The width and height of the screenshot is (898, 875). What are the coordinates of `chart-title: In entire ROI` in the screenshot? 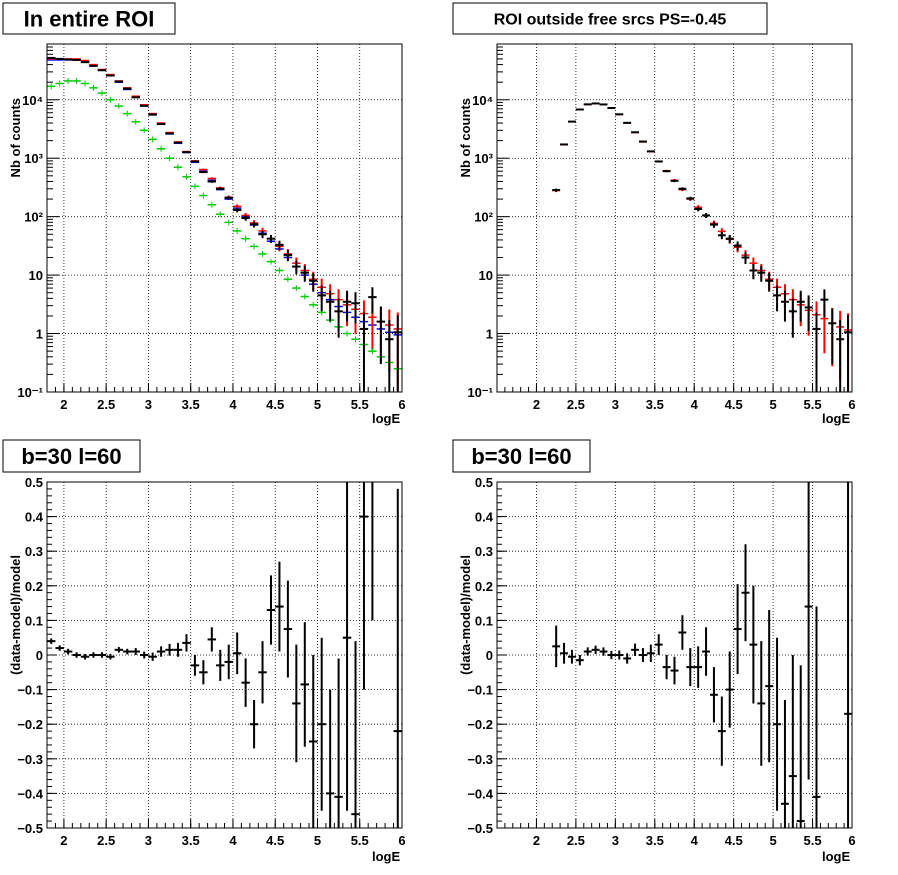 It's located at (89, 18).